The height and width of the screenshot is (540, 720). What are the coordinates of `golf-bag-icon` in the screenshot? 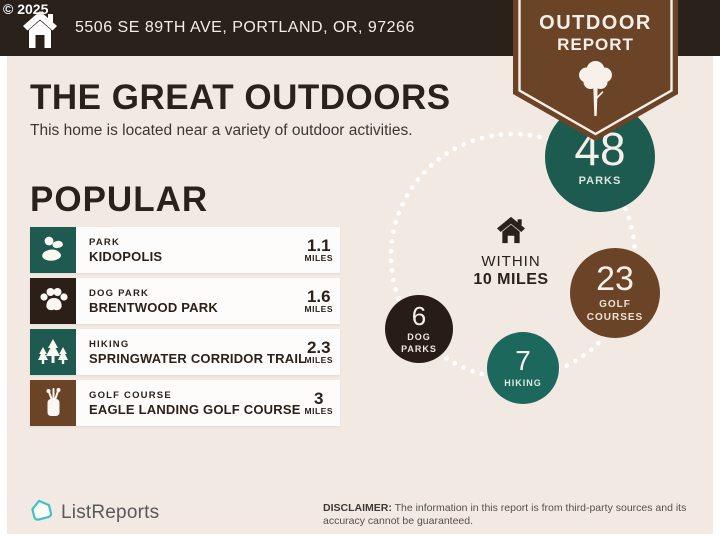 It's located at (53, 403).